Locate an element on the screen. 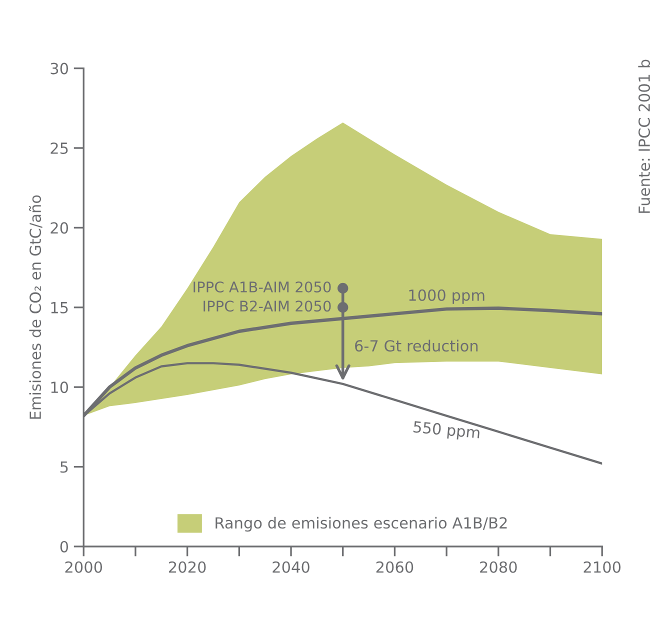 The width and height of the screenshot is (669, 621). y-tick-label: 10 is located at coordinates (59, 388).